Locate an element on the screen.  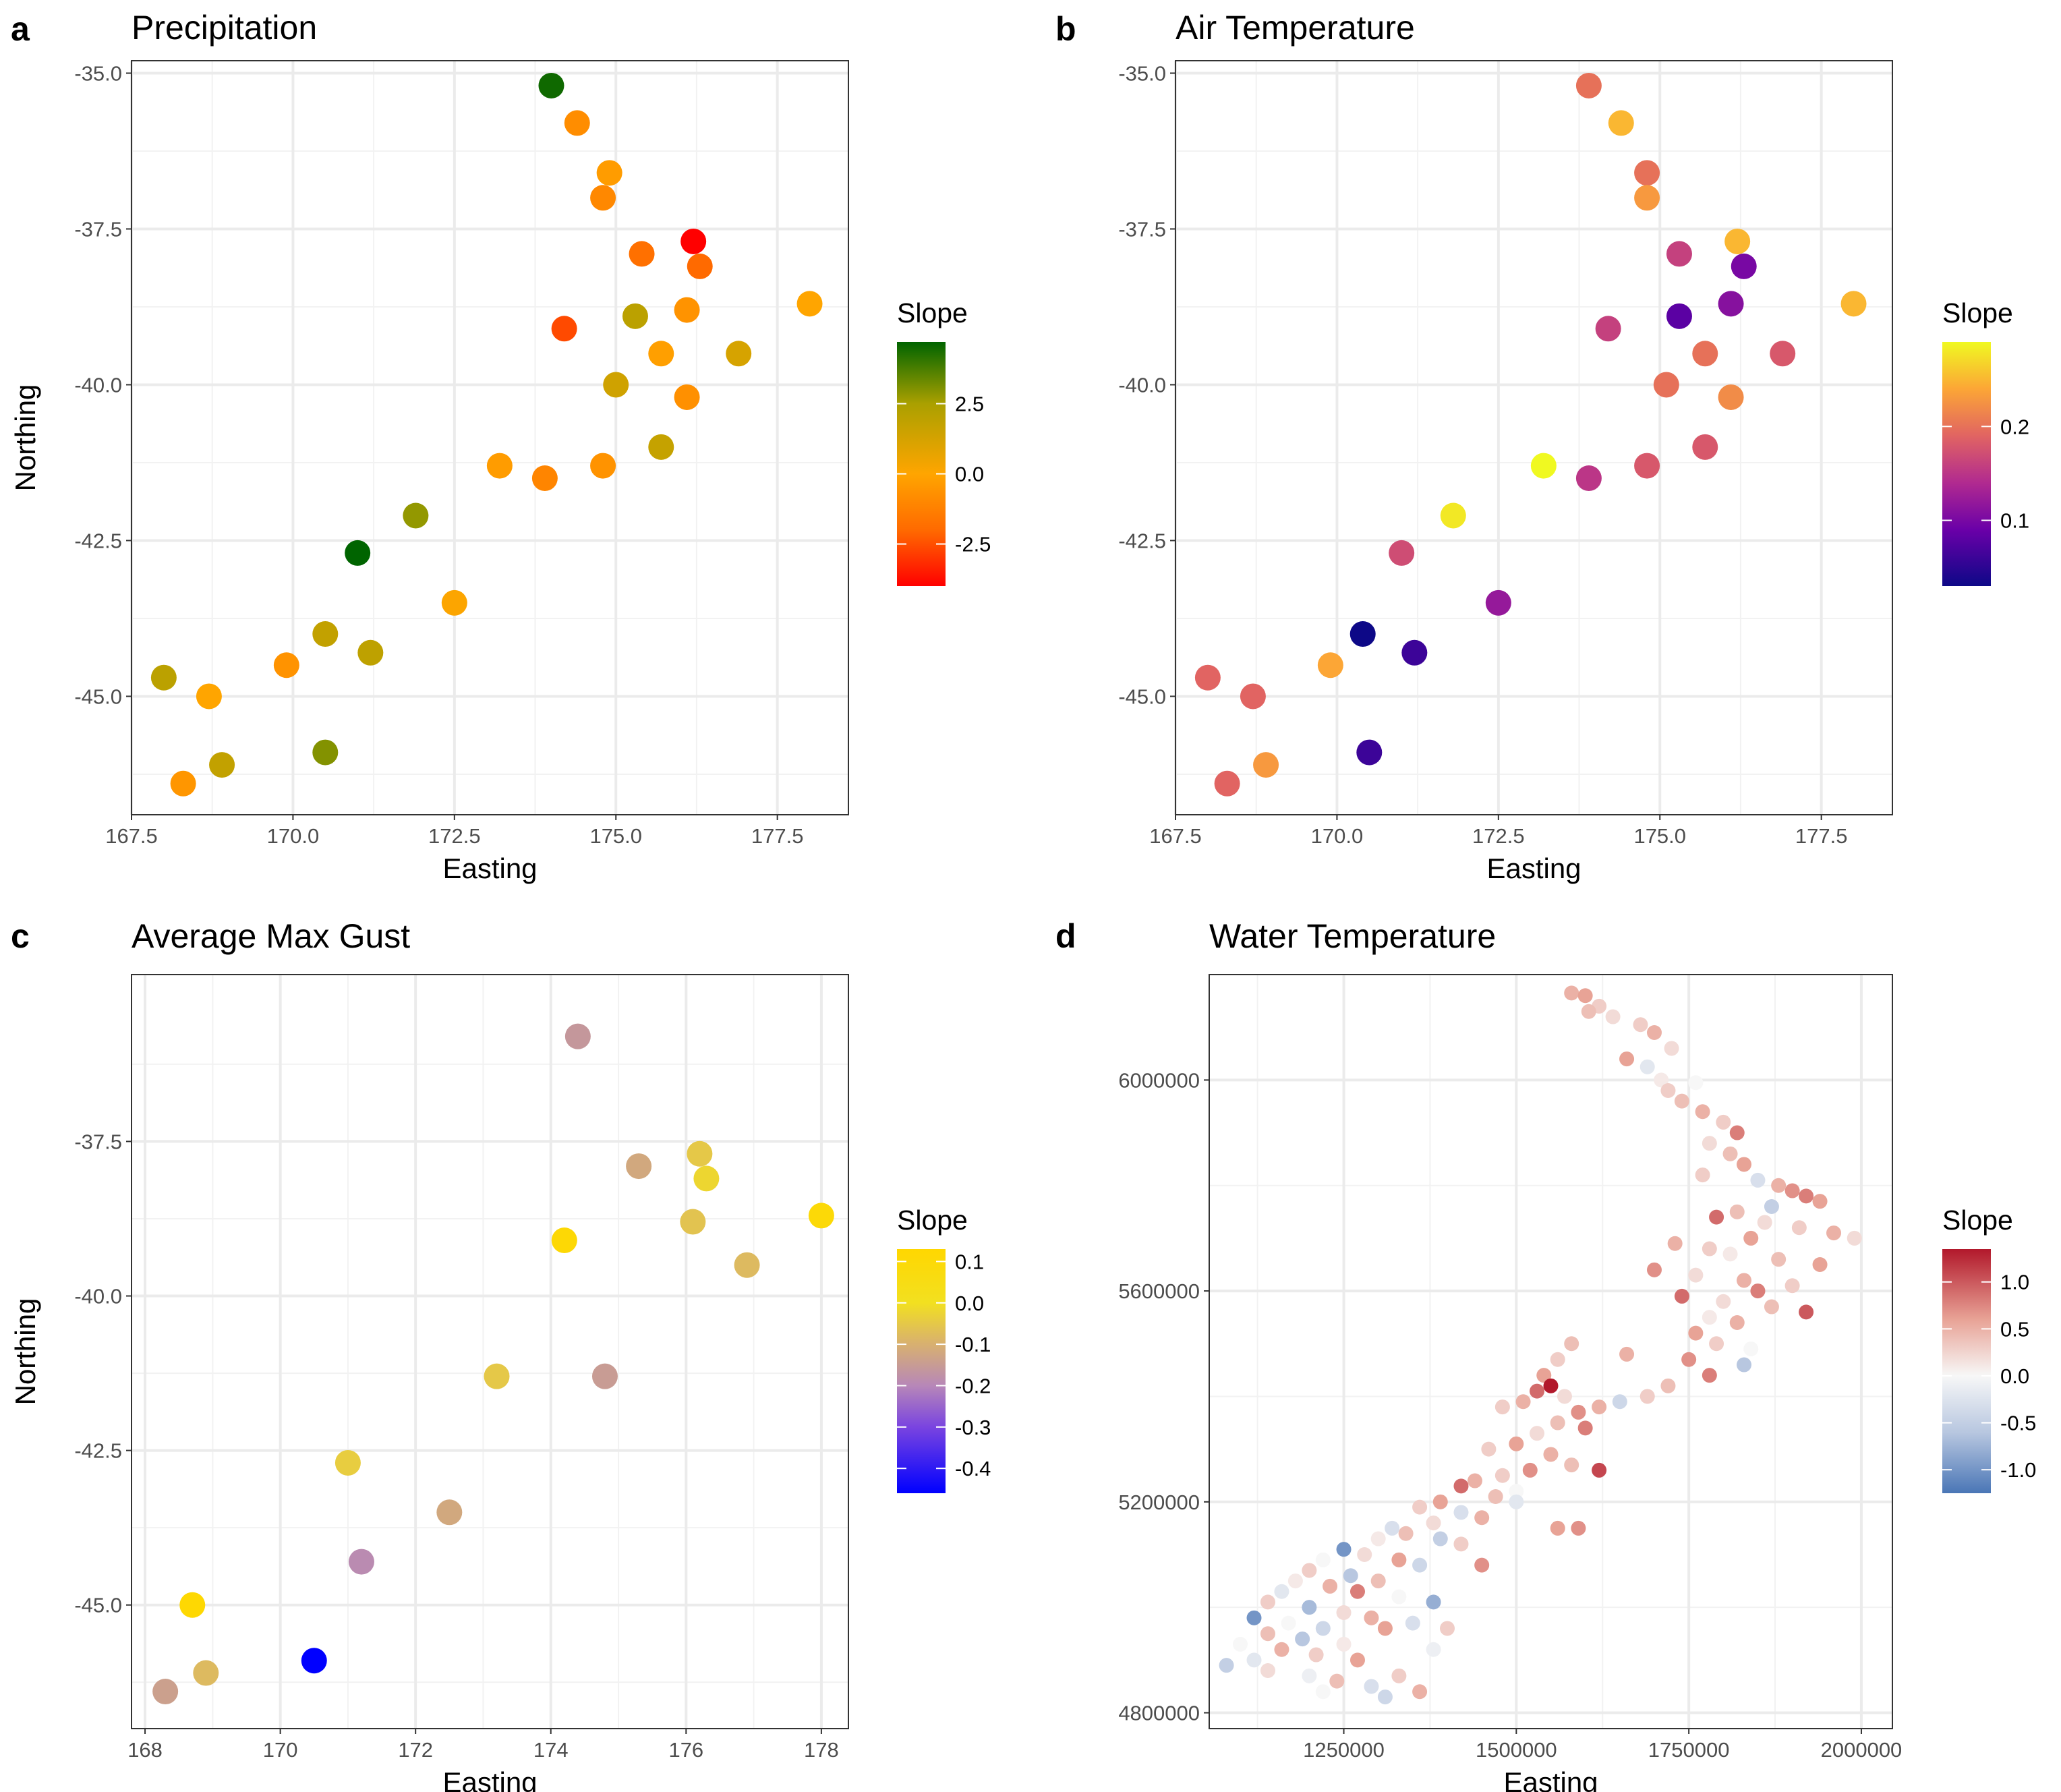
x-tick-label: 177.5 is located at coordinates (777, 836).